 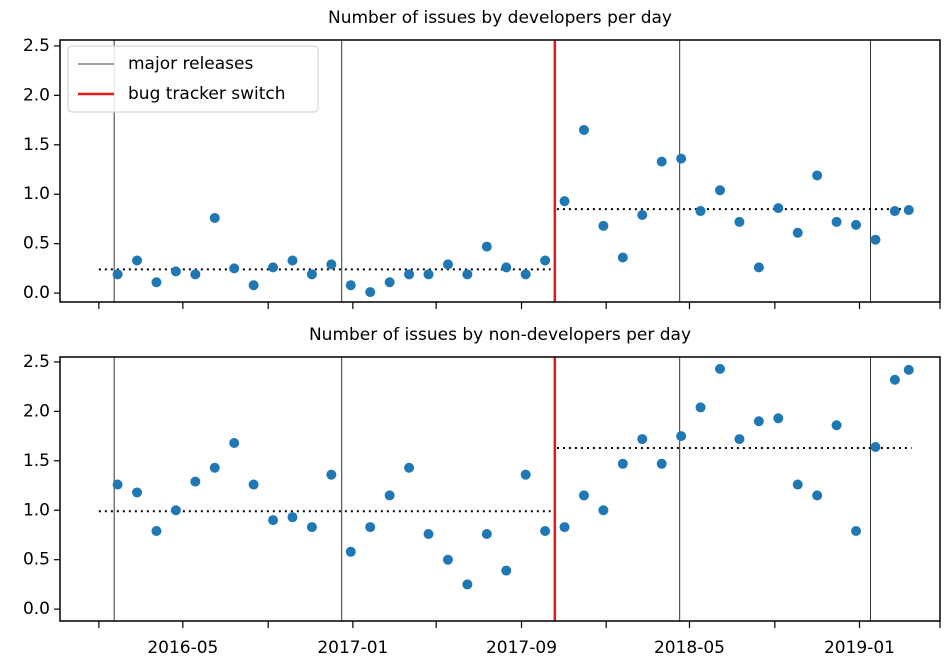 I want to click on y-tick-label: 0.5, so click(x=36, y=560).